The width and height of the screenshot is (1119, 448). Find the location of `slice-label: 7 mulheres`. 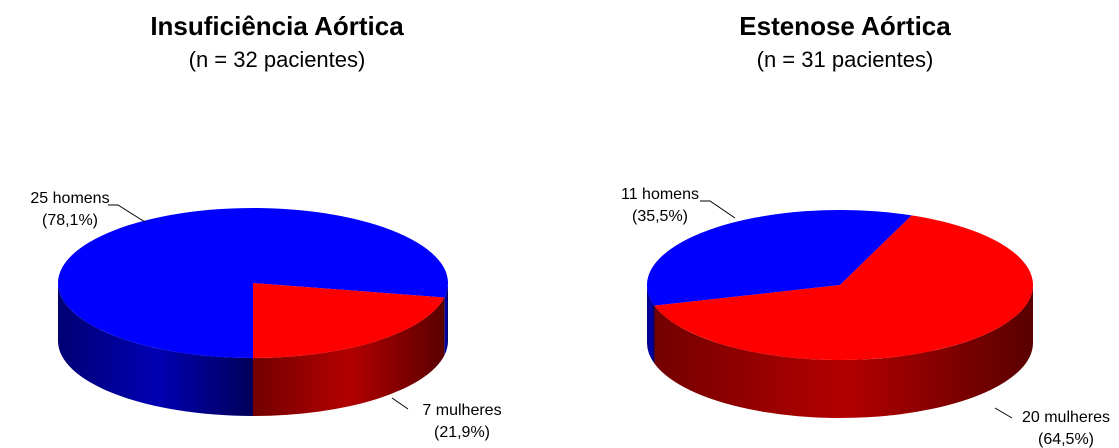

slice-label: 7 mulheres is located at coordinates (461, 410).